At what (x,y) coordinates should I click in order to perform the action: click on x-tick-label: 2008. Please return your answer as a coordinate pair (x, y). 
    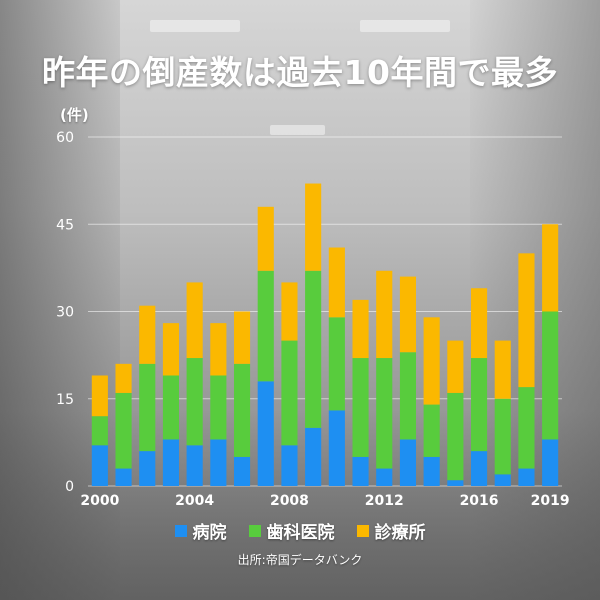
    Looking at the image, I should click on (289, 501).